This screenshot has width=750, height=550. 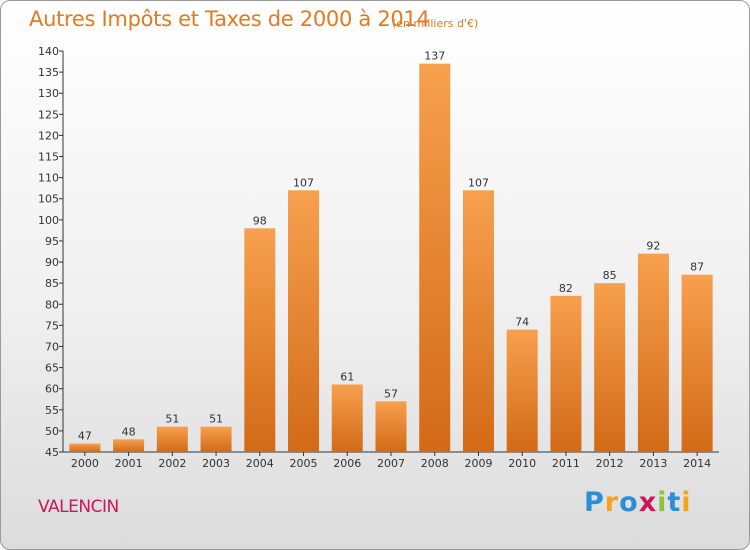 I want to click on x-tick-label: 2002, so click(x=172, y=463).